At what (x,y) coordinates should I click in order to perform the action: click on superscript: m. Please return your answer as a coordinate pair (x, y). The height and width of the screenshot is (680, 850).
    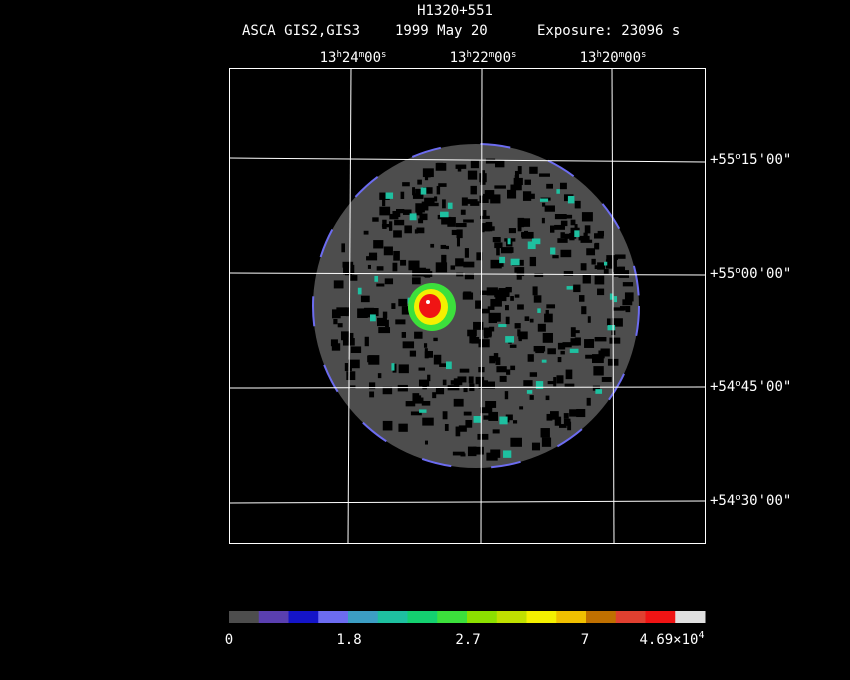
    Looking at the image, I should click on (361, 55).